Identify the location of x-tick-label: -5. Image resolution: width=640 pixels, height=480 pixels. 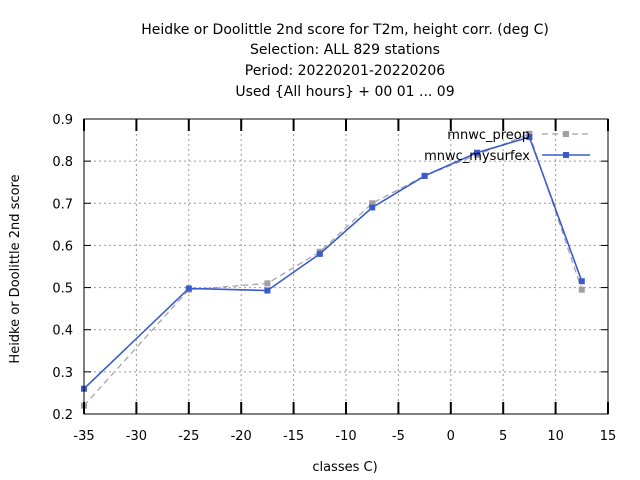
(398, 436).